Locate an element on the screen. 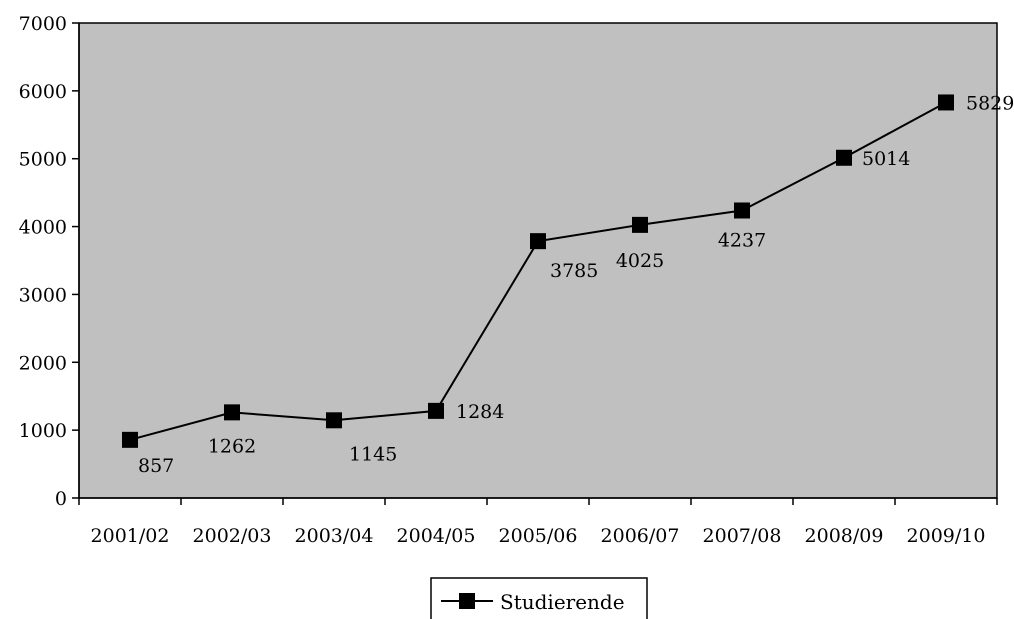  y-axis: 0 1000 2000 3000 4000 5000 6000 7000 is located at coordinates (49, 261).